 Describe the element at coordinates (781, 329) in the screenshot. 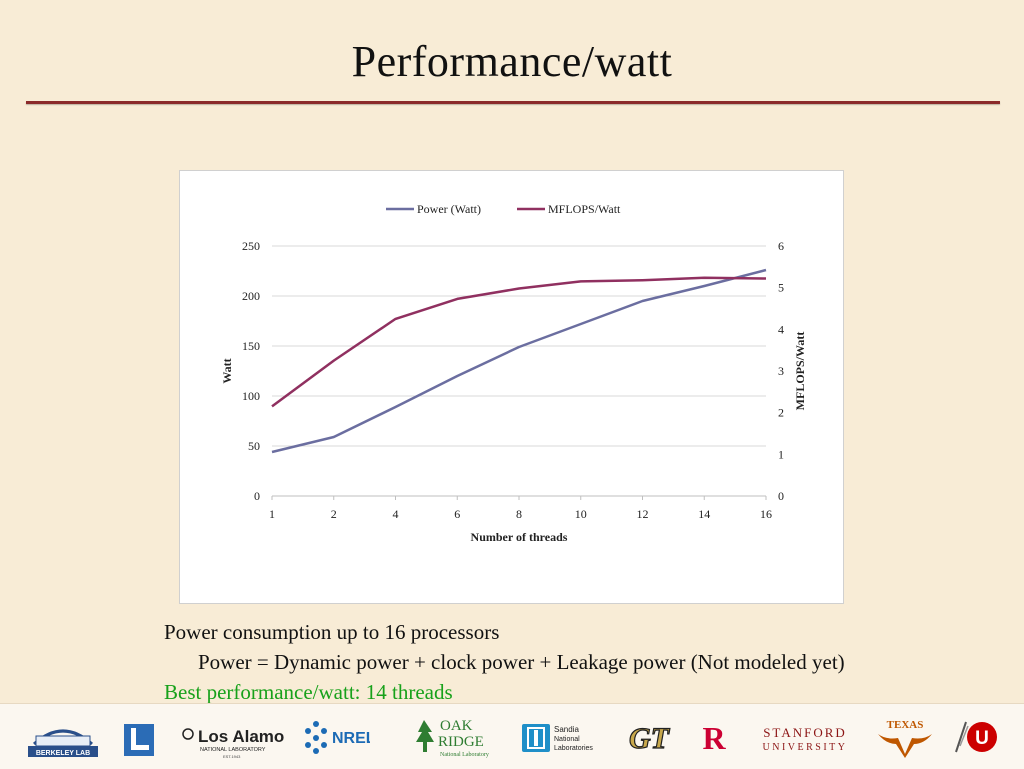

I see `y2-tick-label: 4` at that location.